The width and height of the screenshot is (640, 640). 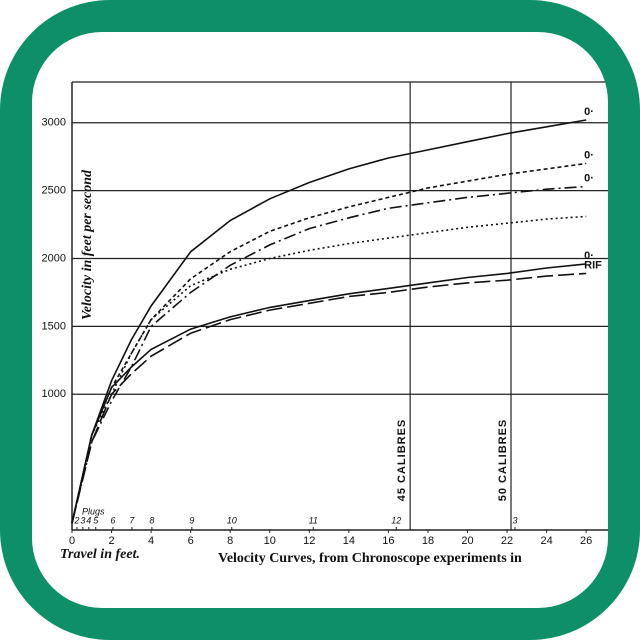 I want to click on x-tick-label: 10, so click(x=270, y=541).